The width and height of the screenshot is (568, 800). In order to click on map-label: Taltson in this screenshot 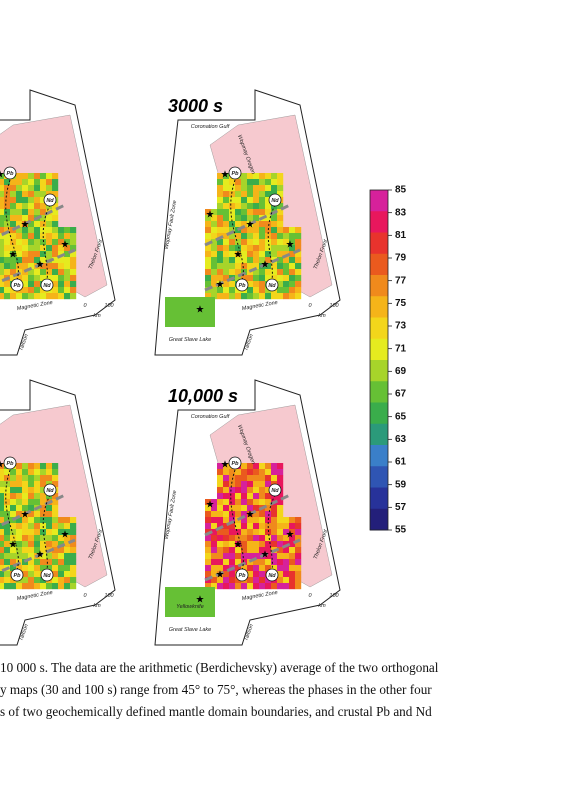, I will do `click(249, 632)`.